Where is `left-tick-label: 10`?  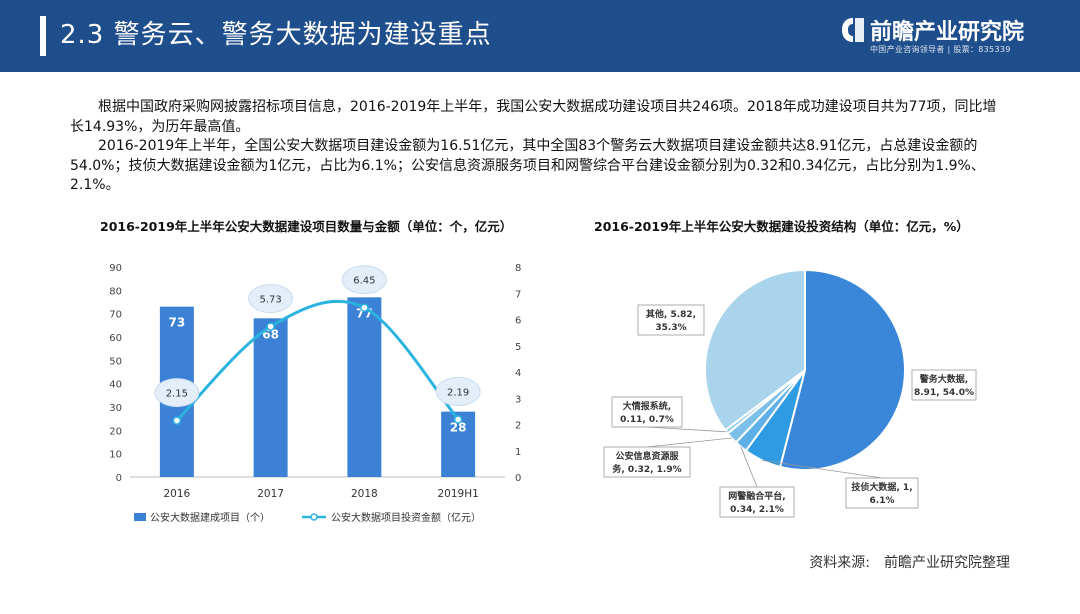
left-tick-label: 10 is located at coordinates (115, 455).